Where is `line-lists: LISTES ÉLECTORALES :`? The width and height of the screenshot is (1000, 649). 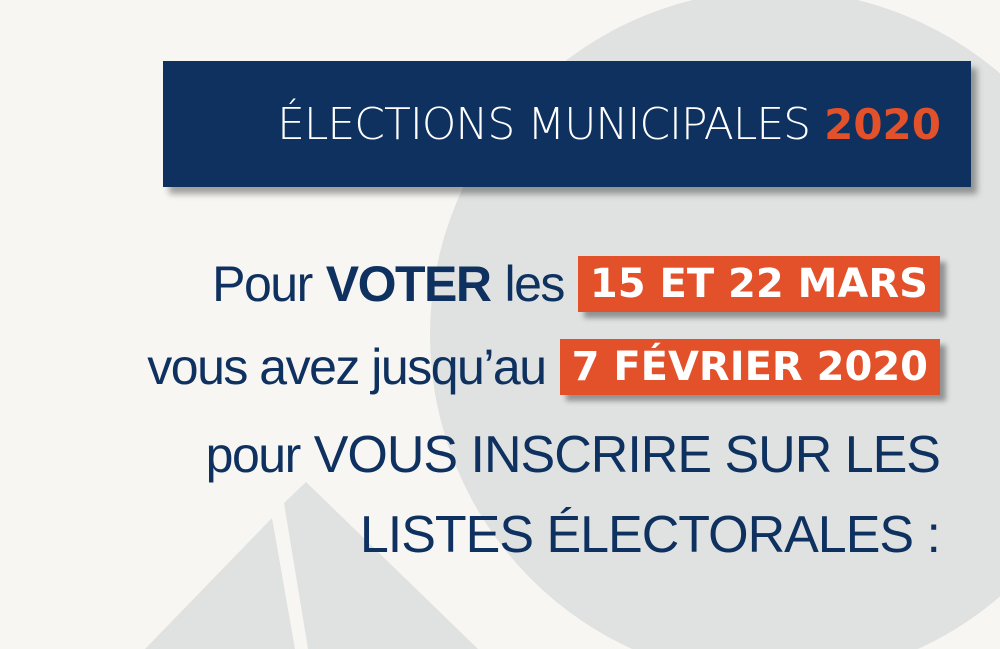 line-lists: LISTES ÉLECTORALES : is located at coordinates (650, 535).